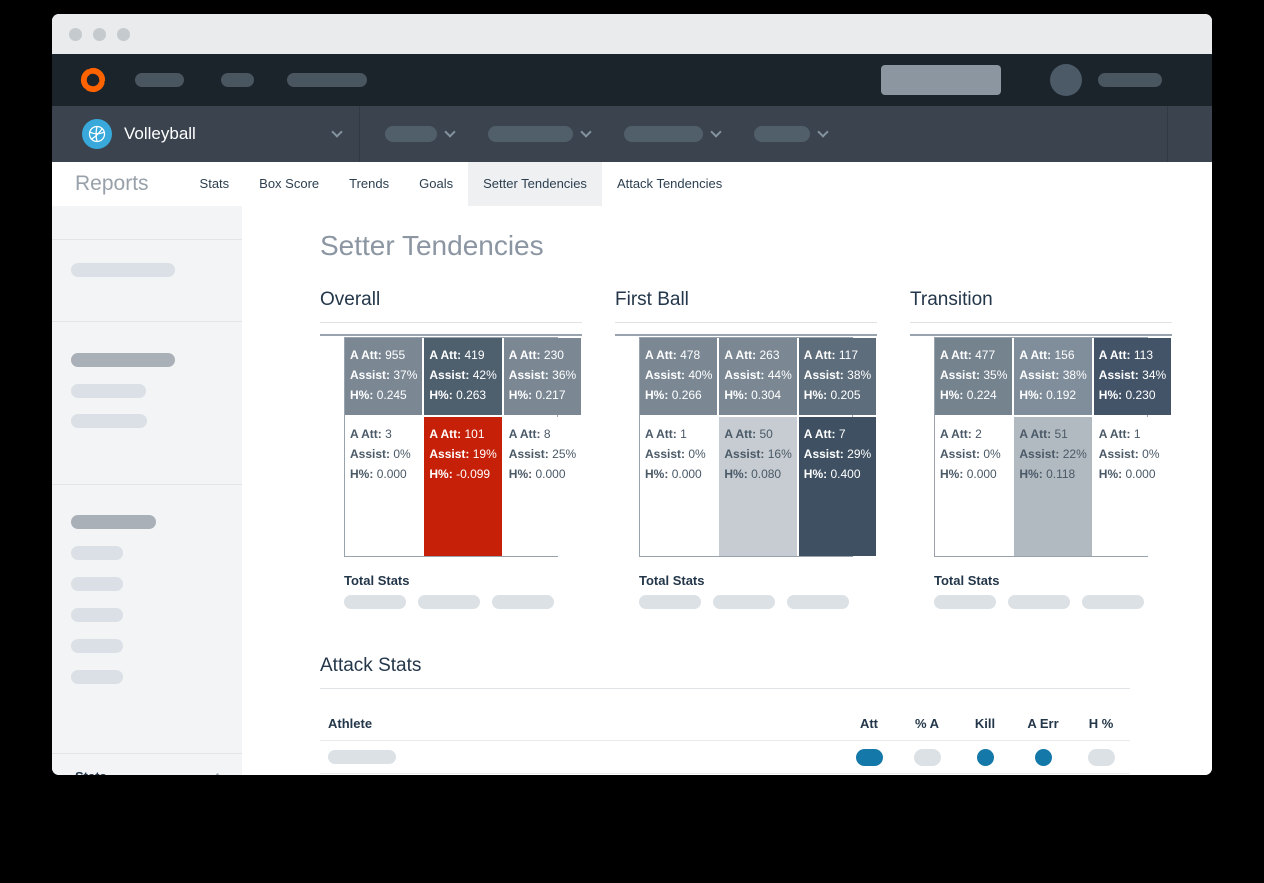 The width and height of the screenshot is (1264, 883). I want to click on stat-value: 35%, so click(995, 375).